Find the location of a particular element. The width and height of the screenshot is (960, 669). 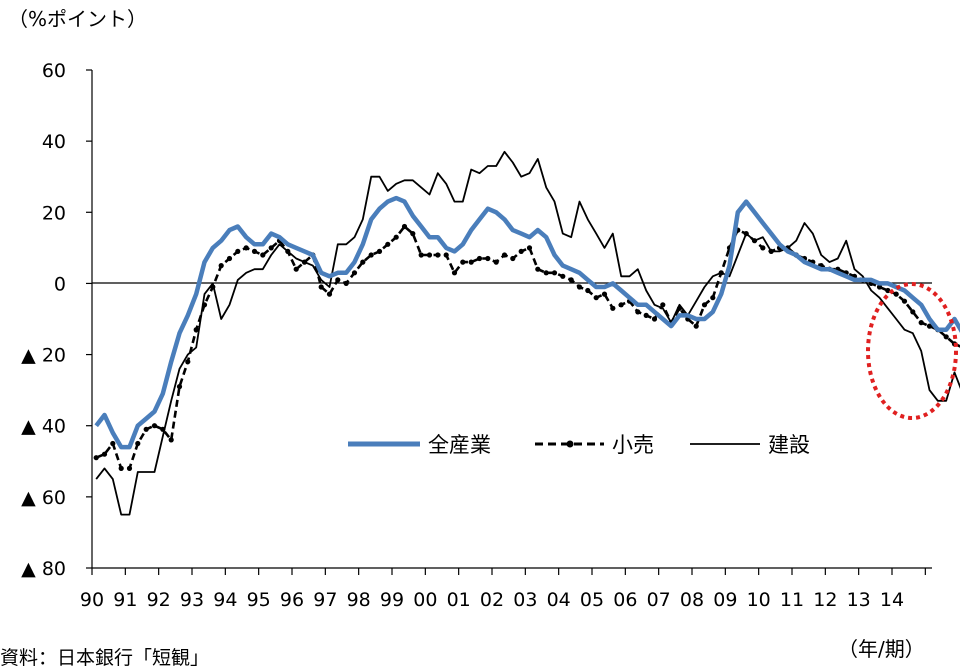

x-tick-label: 03 is located at coordinates (525, 600).